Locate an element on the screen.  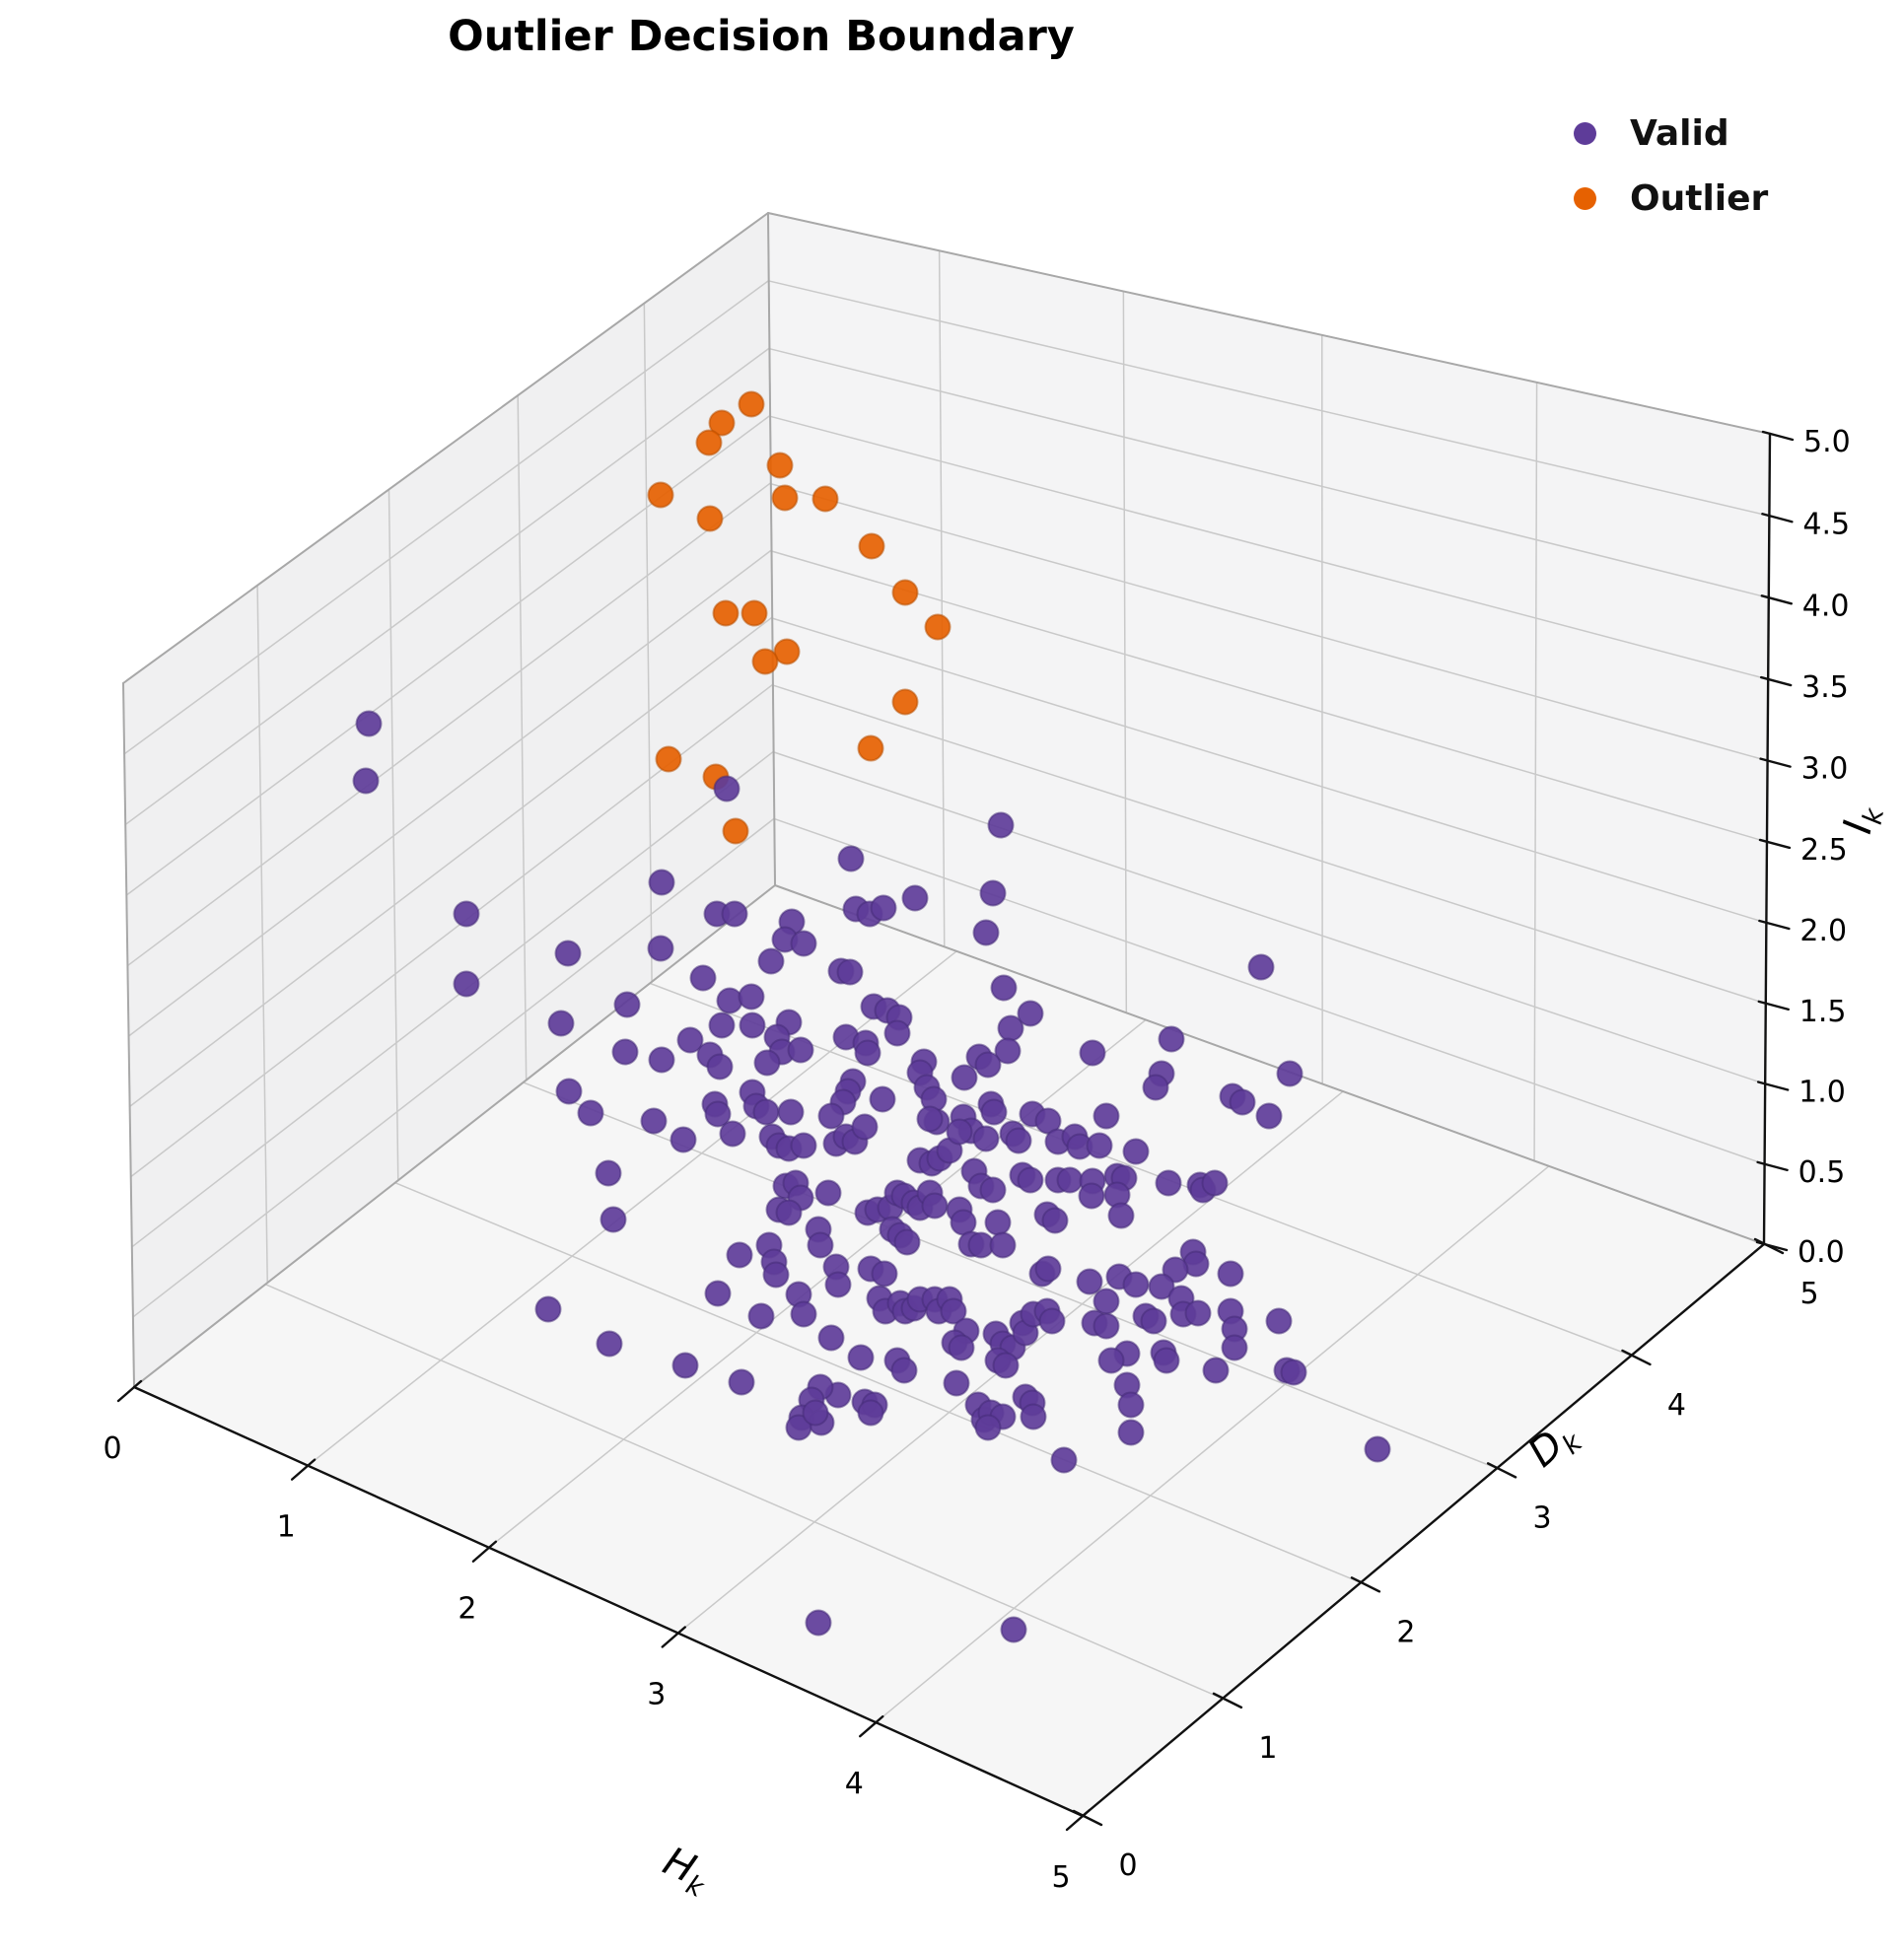
box-edge is located at coordinates (454, 1136).